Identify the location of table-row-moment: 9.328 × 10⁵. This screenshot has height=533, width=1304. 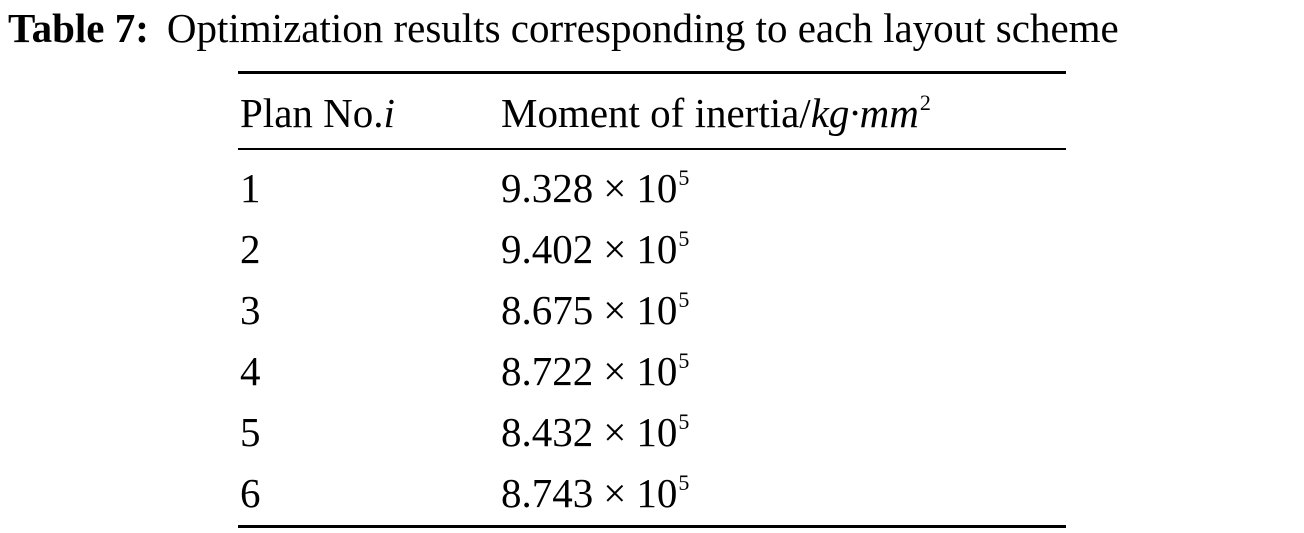
(595, 191).